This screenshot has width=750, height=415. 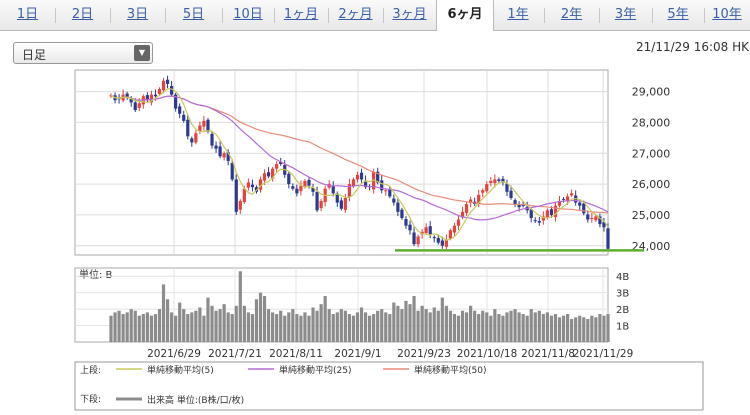 I want to click on tab-1日: 1日, so click(x=27, y=14).